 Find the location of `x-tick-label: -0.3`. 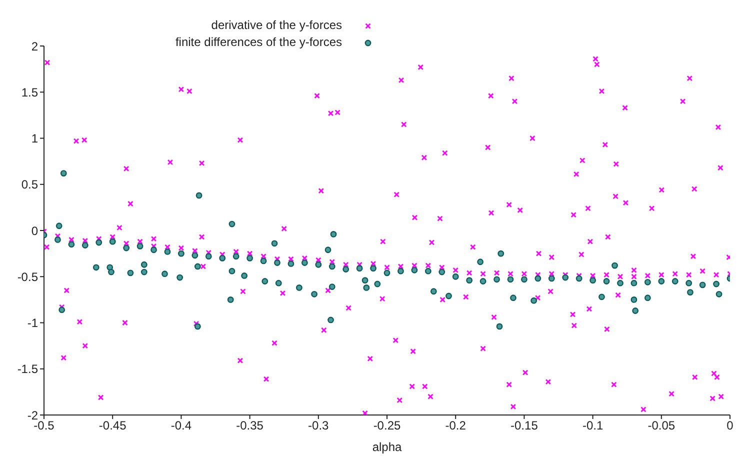

x-tick-label: -0.3 is located at coordinates (319, 425).